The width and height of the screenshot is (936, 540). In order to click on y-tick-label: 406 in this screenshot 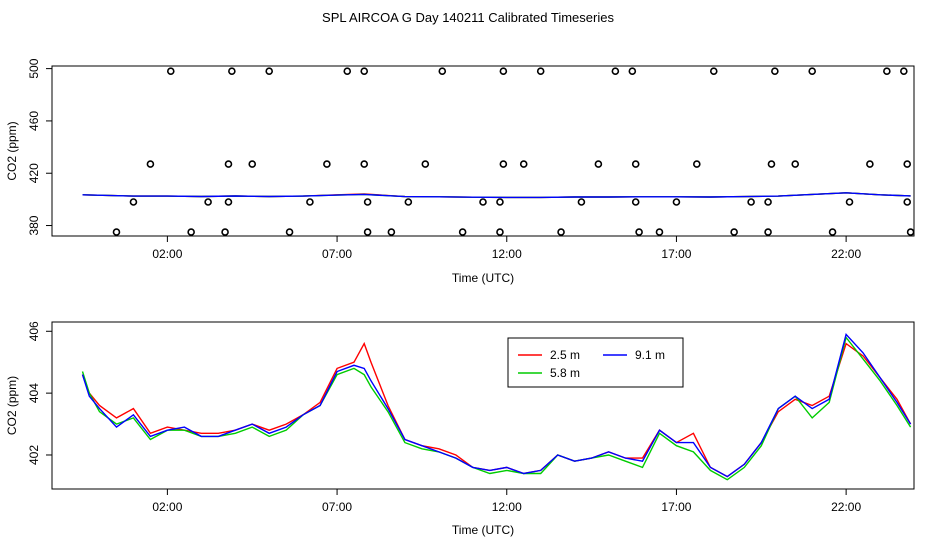, I will do `click(34, 331)`.